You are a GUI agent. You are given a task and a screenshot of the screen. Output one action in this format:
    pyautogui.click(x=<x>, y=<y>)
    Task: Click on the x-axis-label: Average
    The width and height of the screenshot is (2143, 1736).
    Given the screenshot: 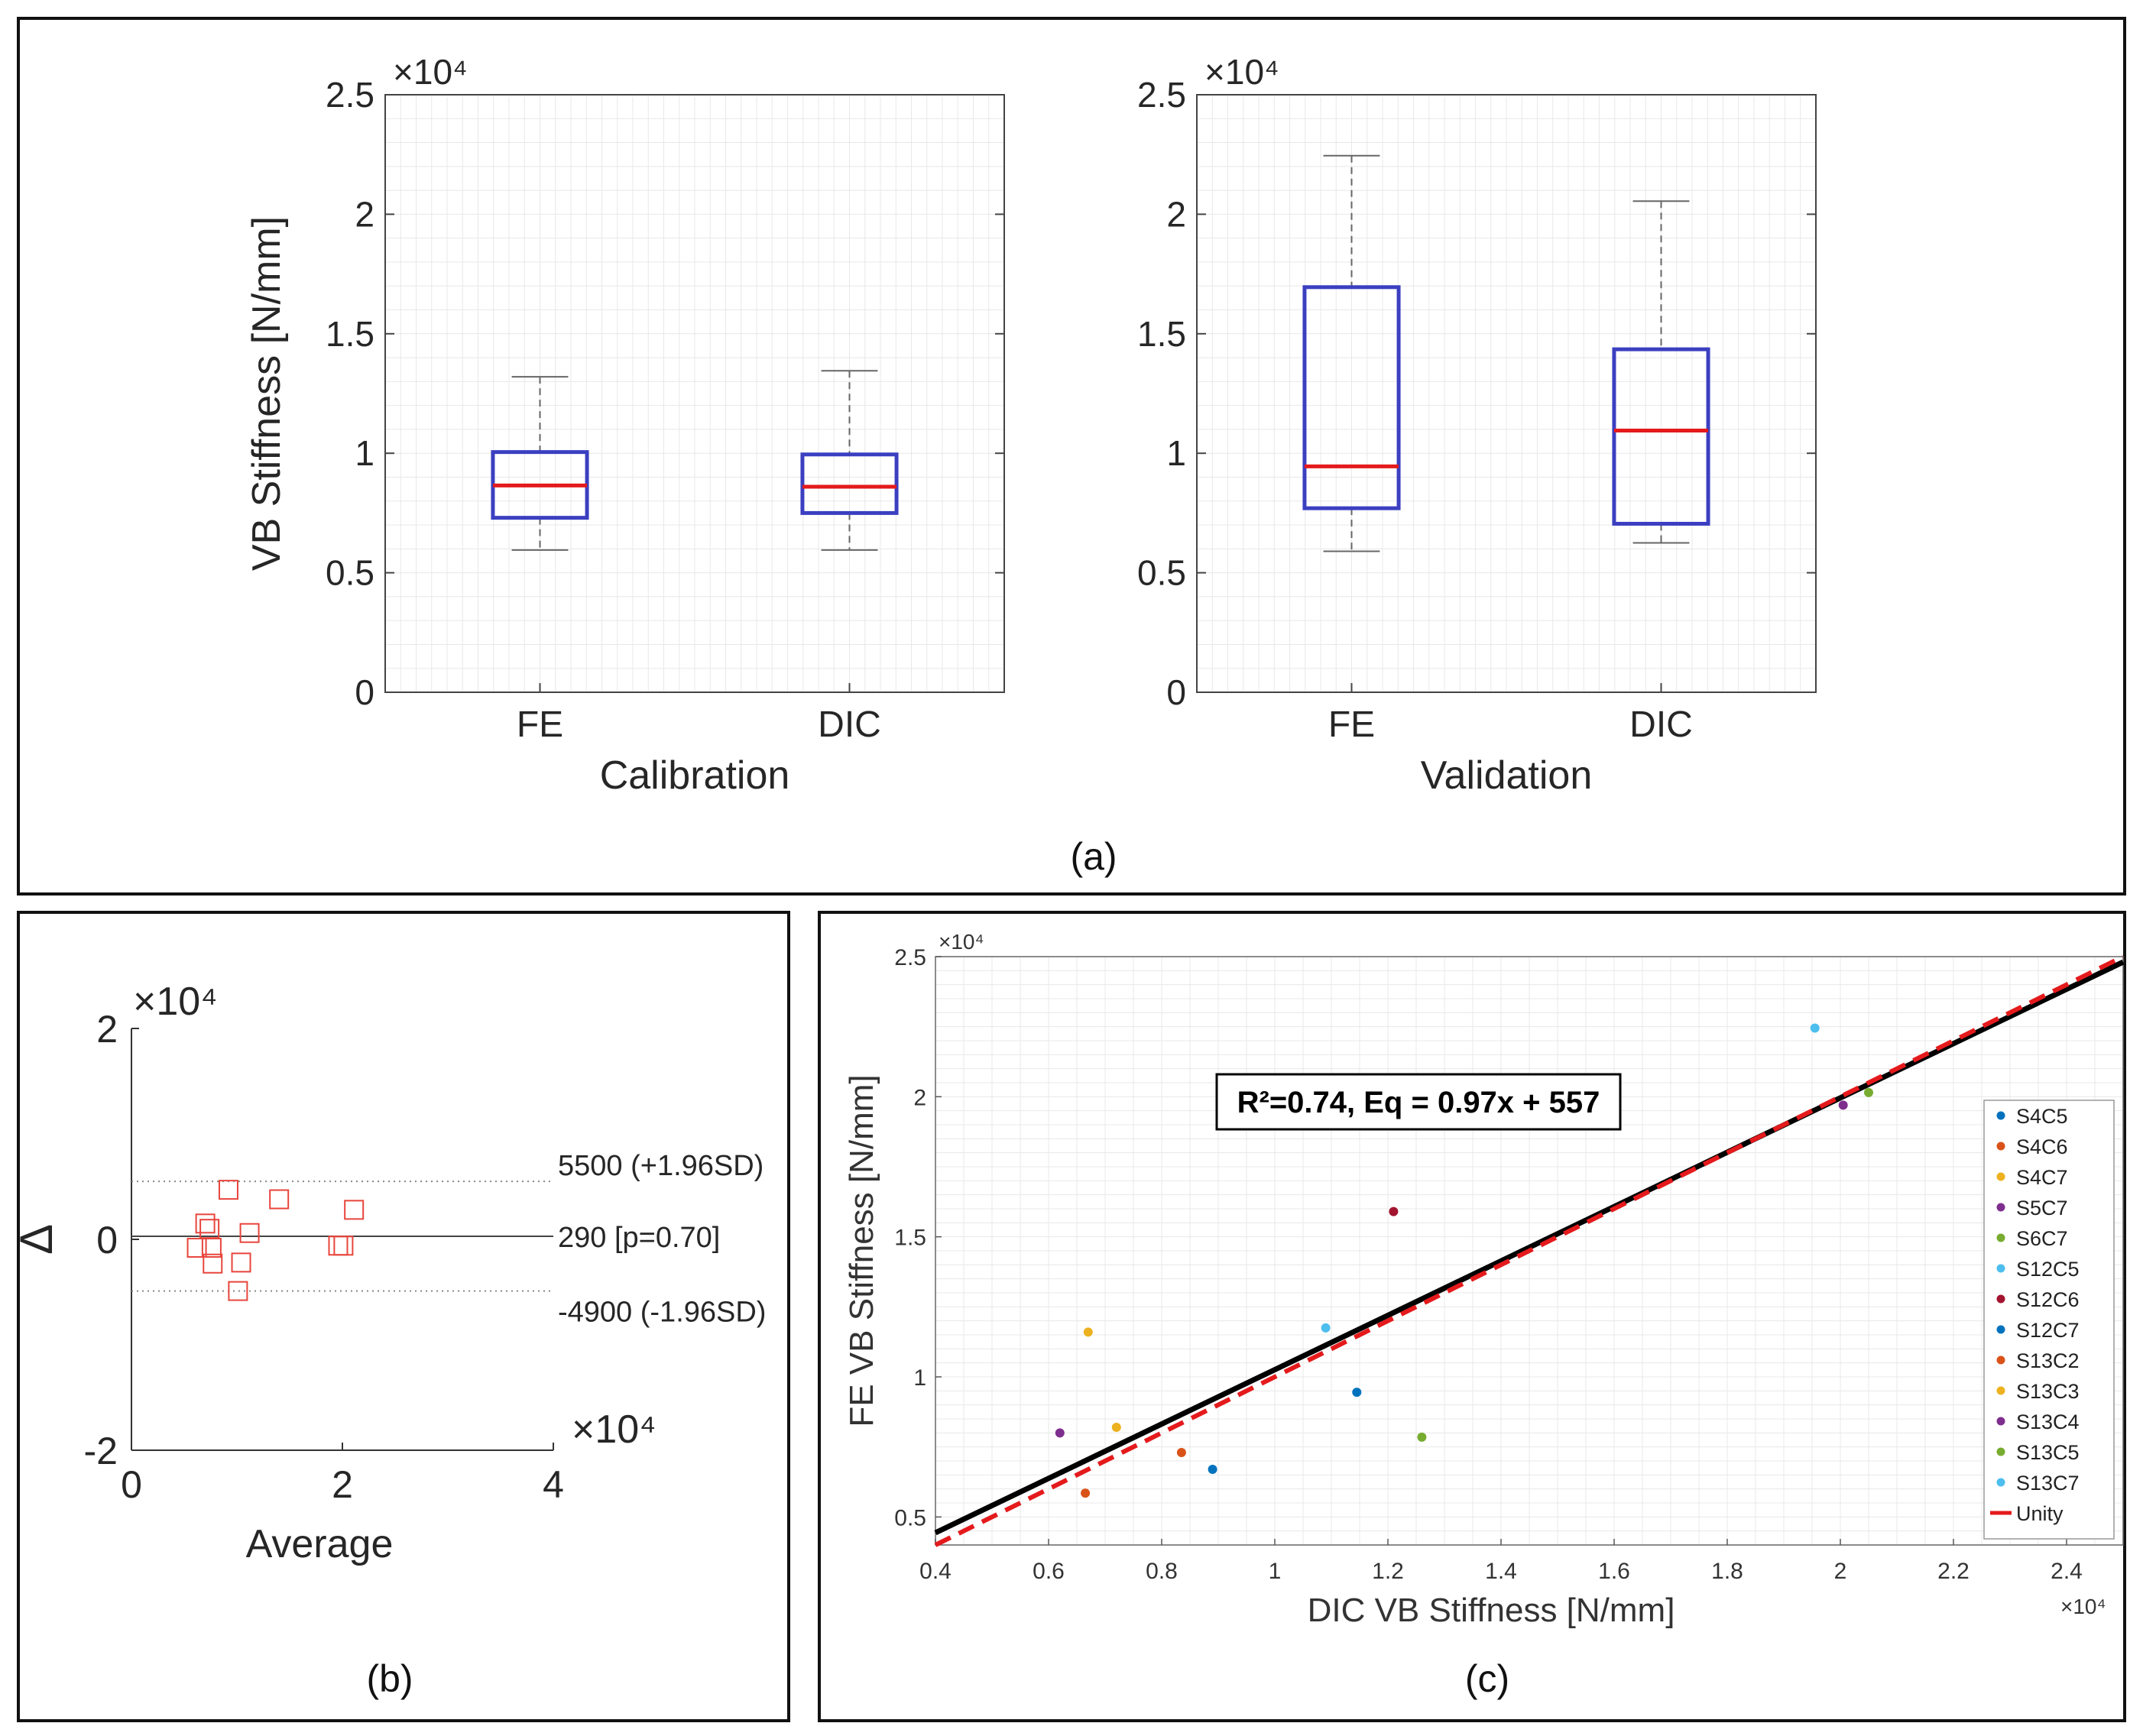 What is the action you would take?
    pyautogui.click(x=320, y=1544)
    